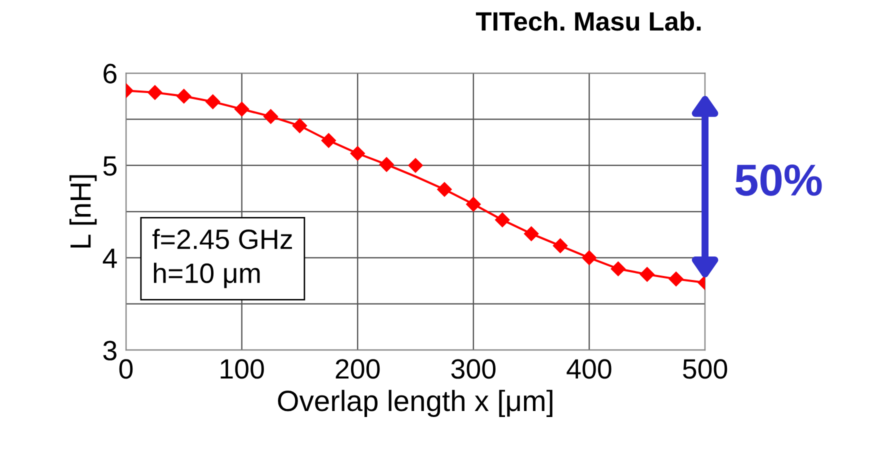 The width and height of the screenshot is (878, 457). I want to click on annotation: f=2.45 GHz h=10 μm, so click(222, 258).